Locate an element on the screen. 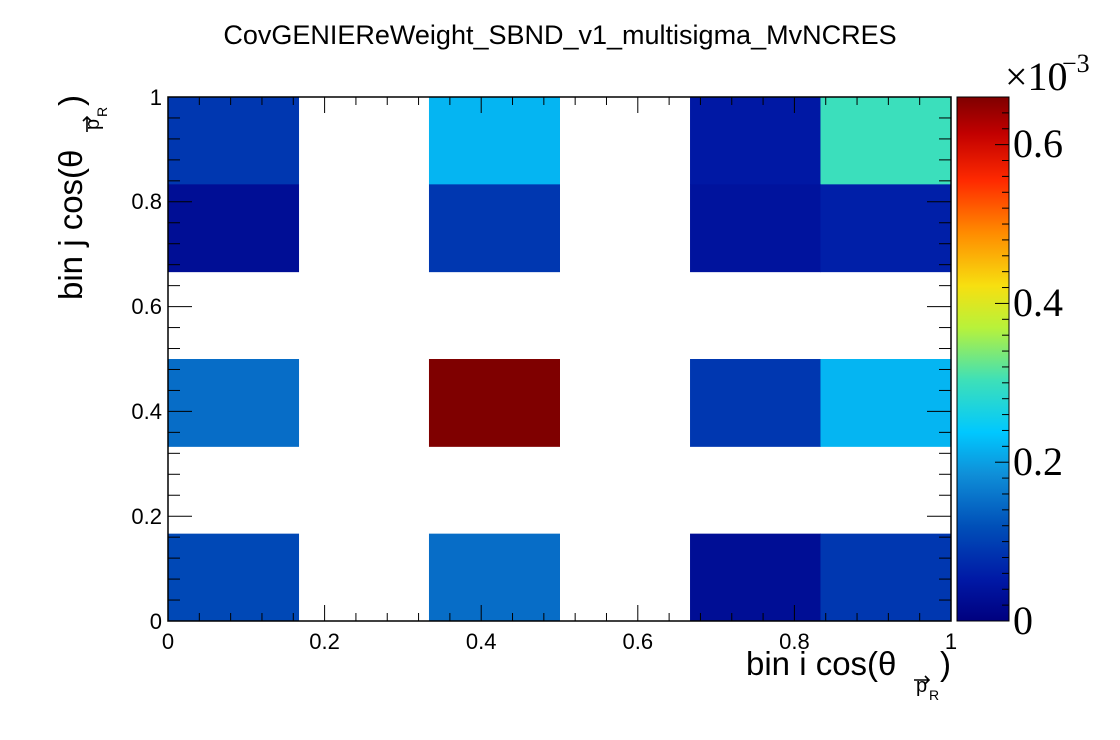  colorbar-exponent-value: −3 is located at coordinates (1076, 63).